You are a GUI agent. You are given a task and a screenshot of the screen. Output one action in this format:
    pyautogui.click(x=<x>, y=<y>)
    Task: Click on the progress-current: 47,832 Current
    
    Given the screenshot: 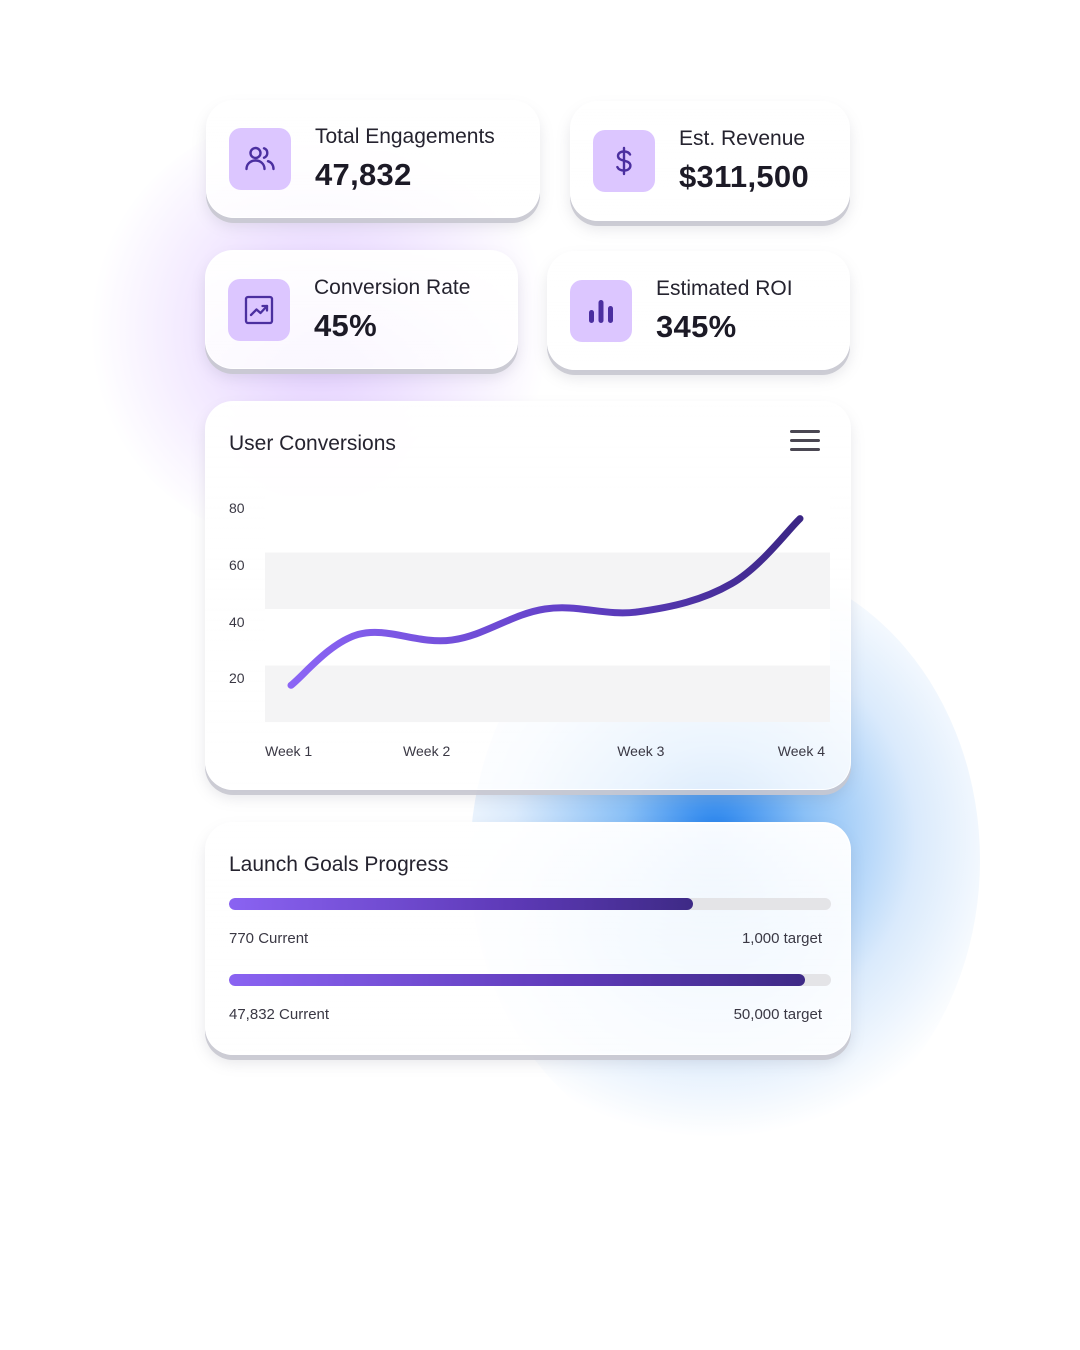 What is the action you would take?
    pyautogui.click(x=279, y=1014)
    